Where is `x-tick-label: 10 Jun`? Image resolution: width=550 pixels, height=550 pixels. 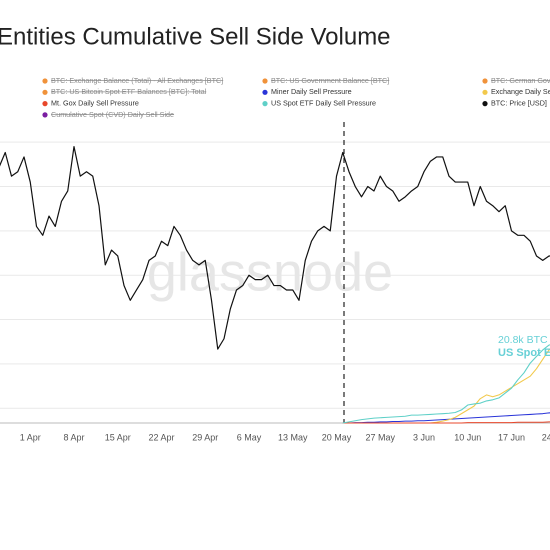 x-tick-label: 10 Jun is located at coordinates (467, 437).